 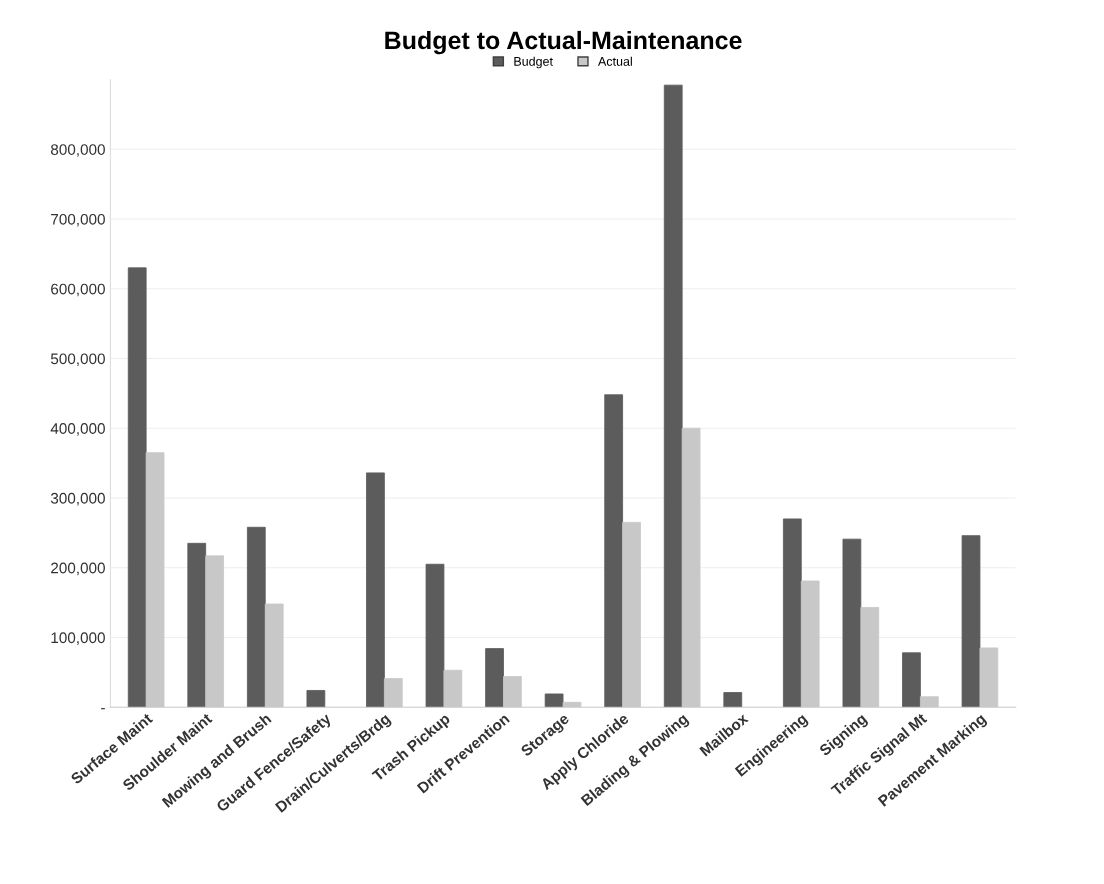 What do you see at coordinates (103, 709) in the screenshot?
I see `y-tick-label: -` at bounding box center [103, 709].